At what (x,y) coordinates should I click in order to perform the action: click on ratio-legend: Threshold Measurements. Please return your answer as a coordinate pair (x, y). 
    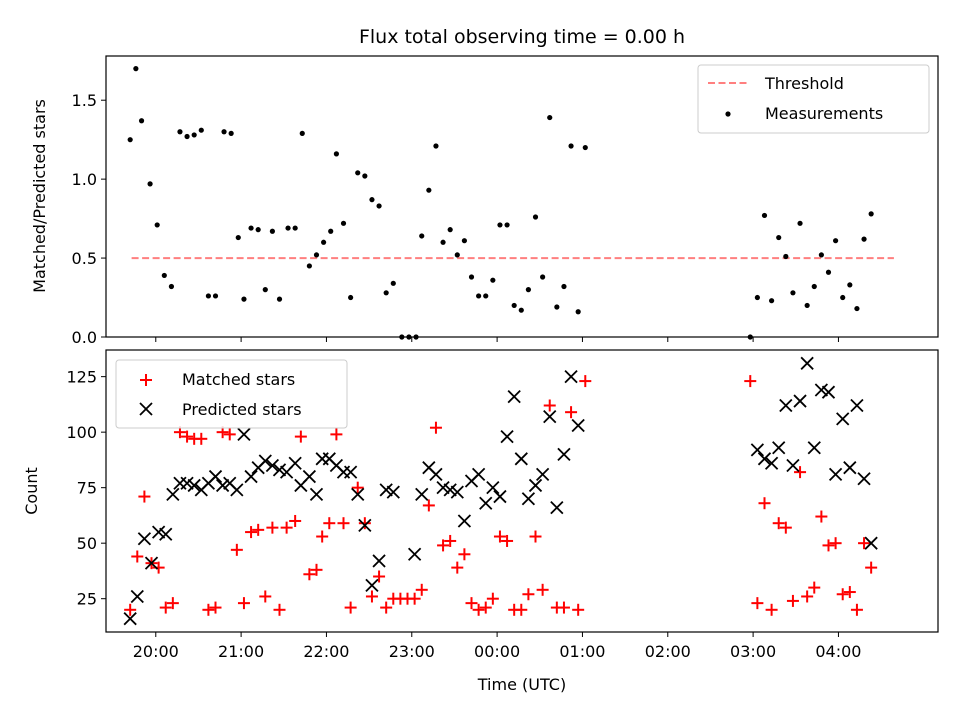
    Looking at the image, I should click on (813, 99).